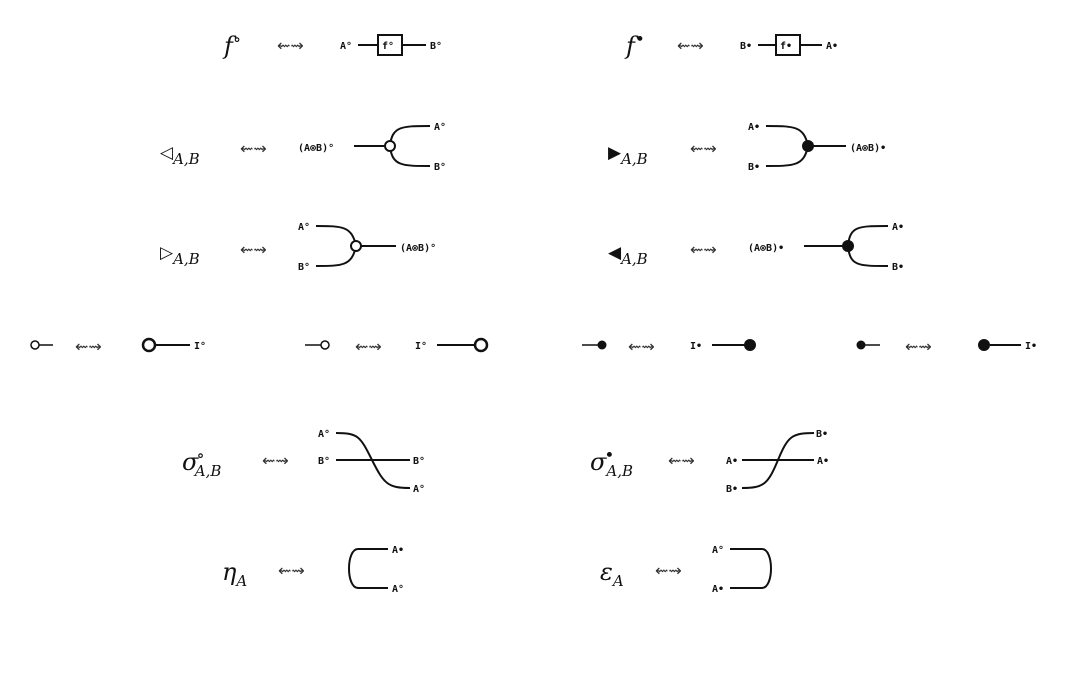 The width and height of the screenshot is (1075, 673). Describe the element at coordinates (594, 345) in the screenshot. I see `unit-black-right-symbol` at that location.